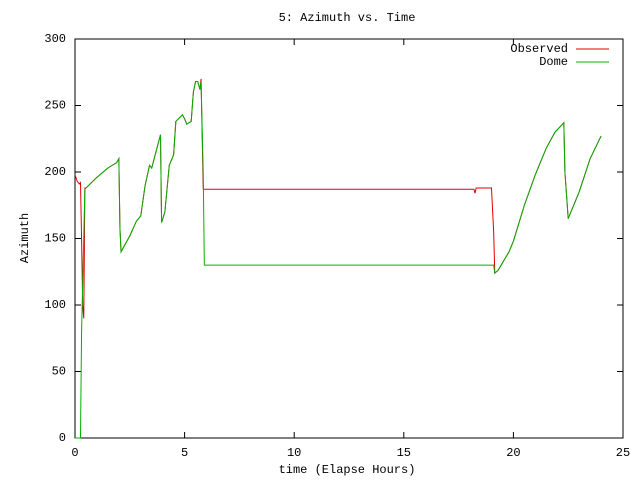  Describe the element at coordinates (74, 453) in the screenshot. I see `x-tick-label: 0` at that location.